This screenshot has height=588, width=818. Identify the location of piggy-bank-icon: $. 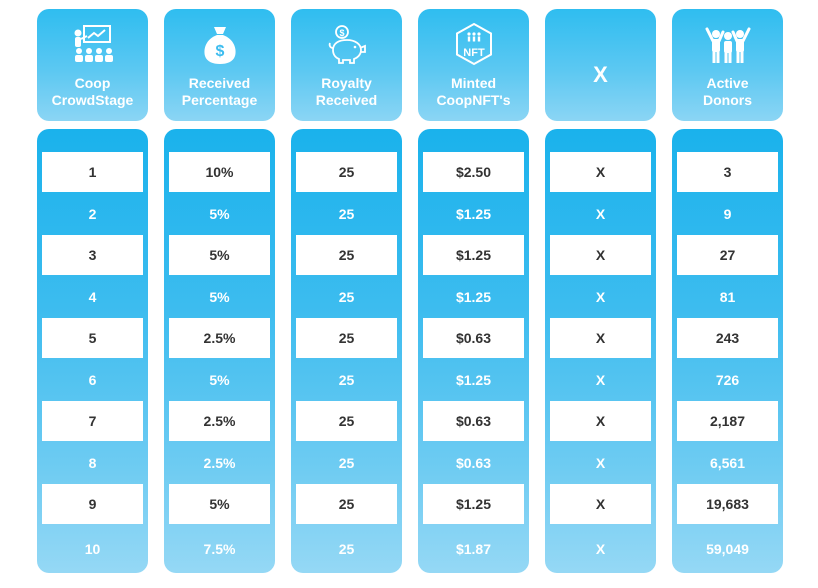
(346, 44).